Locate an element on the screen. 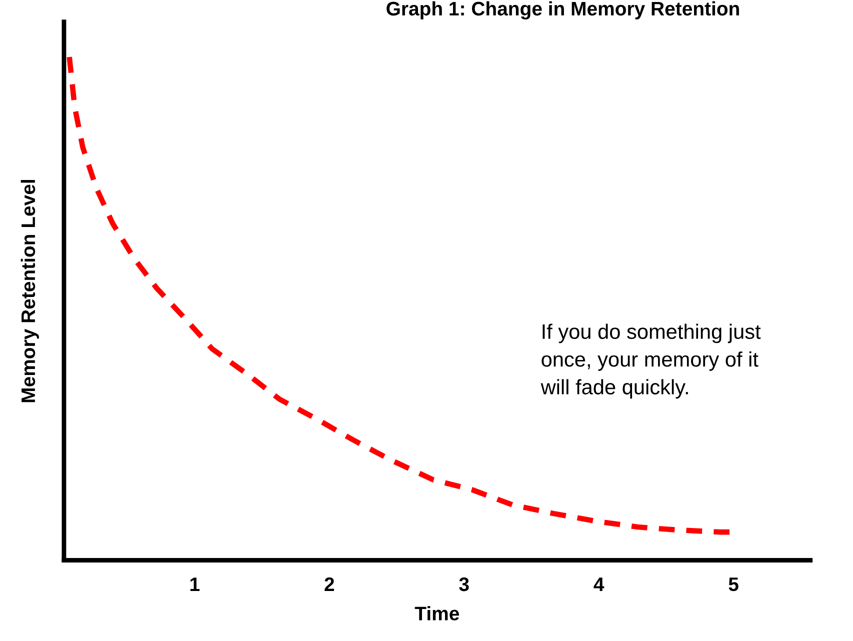 This screenshot has width=853, height=641. y-axis-title: Memory Retention Level is located at coordinates (29, 291).